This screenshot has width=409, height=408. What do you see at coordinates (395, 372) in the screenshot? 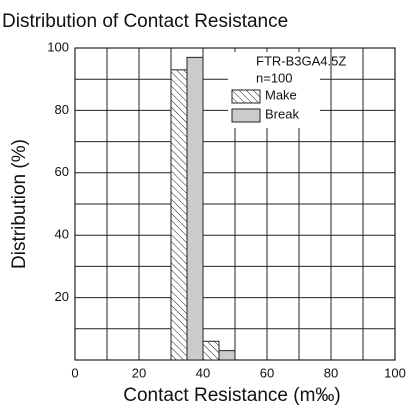
I see `x-tick-label: 100` at bounding box center [395, 372].